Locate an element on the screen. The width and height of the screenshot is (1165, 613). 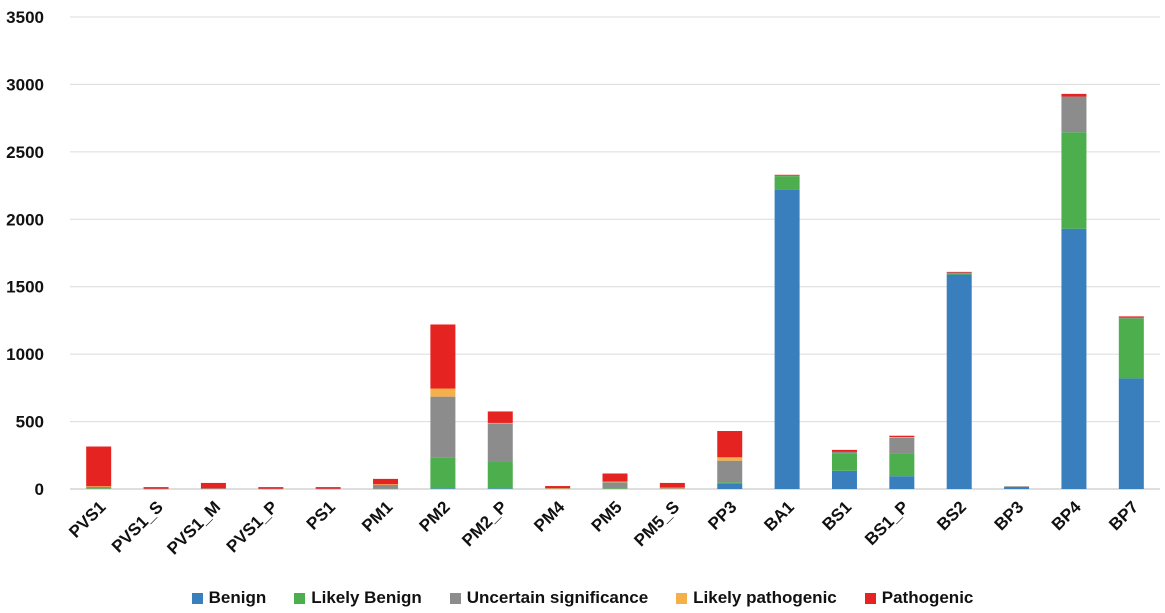
legend-swatch-likely-pathogenic is located at coordinates (682, 598).